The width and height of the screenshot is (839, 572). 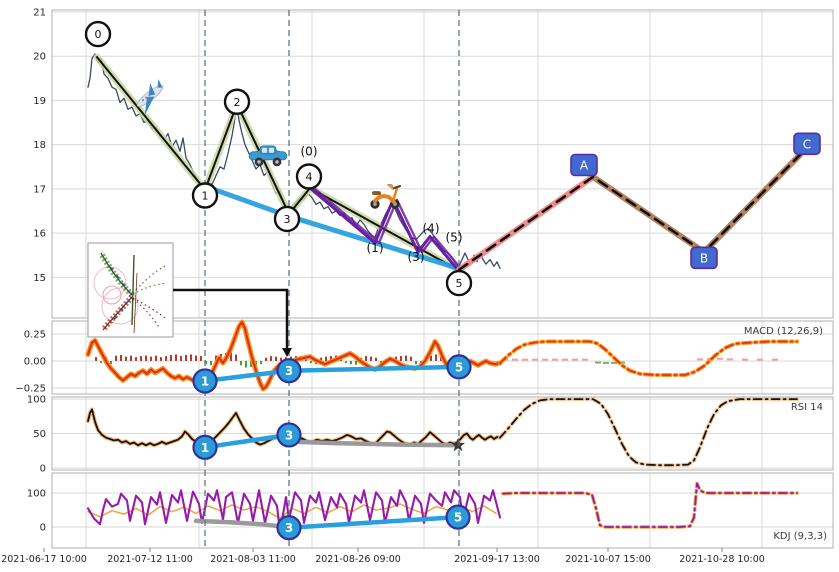 I want to click on wave-circle-label: 2, so click(x=237, y=102).